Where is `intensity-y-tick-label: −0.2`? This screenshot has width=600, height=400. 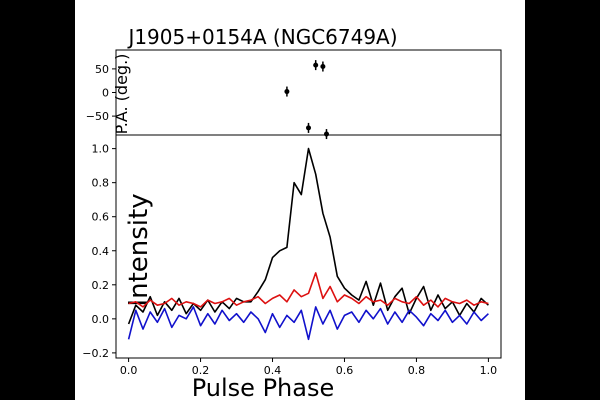 intensity-y-tick-label: −0.2 is located at coordinates (95, 353).